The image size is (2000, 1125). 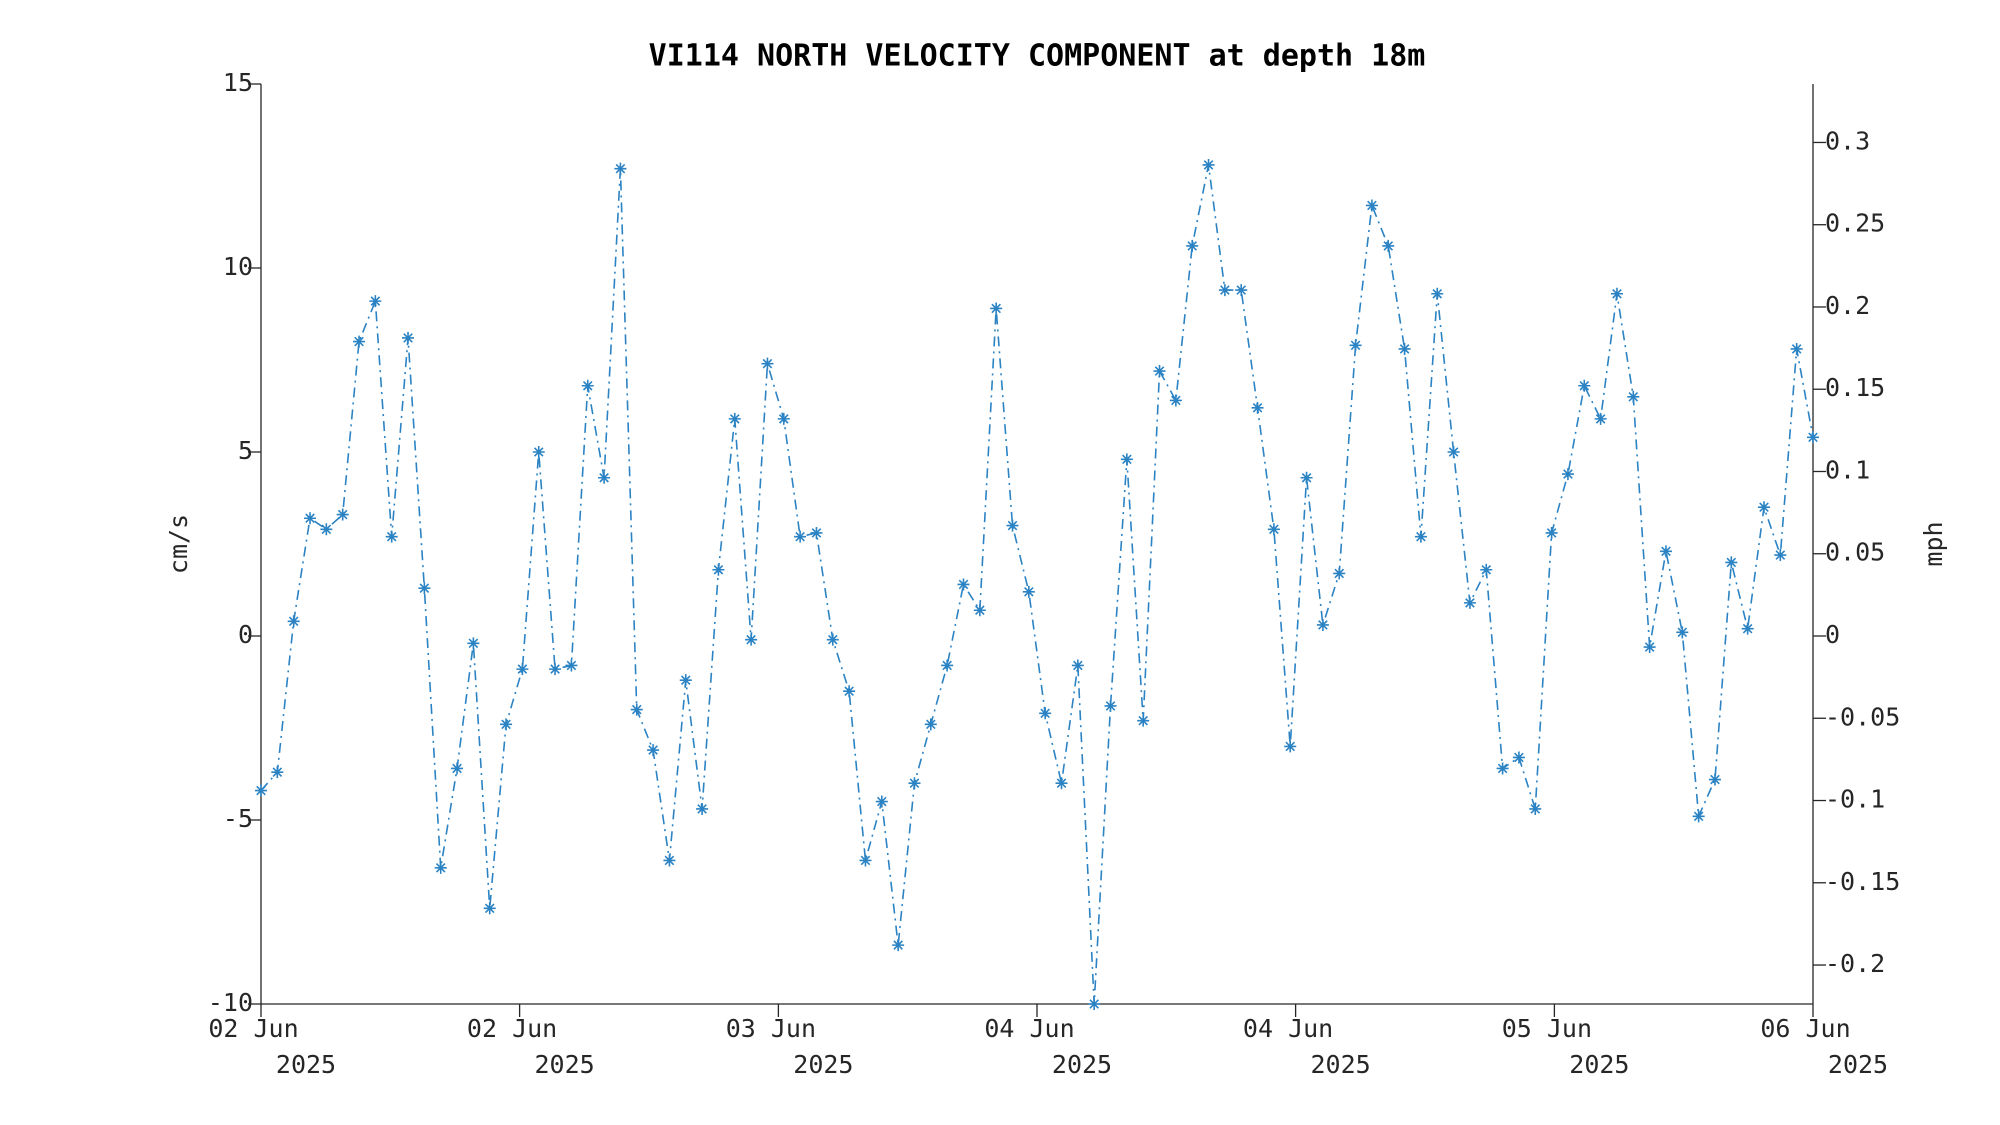 What do you see at coordinates (238, 266) in the screenshot?
I see `y-tick-label: 10` at bounding box center [238, 266].